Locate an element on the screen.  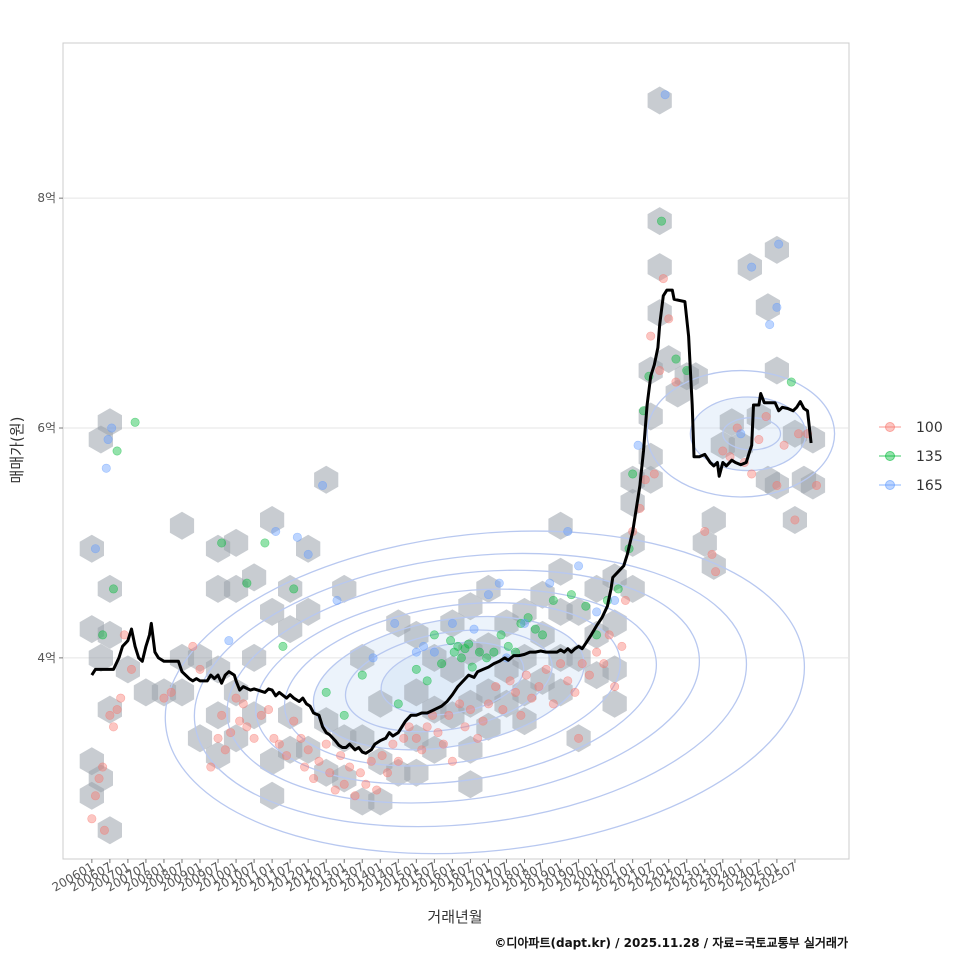
legend-label: 135 is located at coordinates (929, 457).